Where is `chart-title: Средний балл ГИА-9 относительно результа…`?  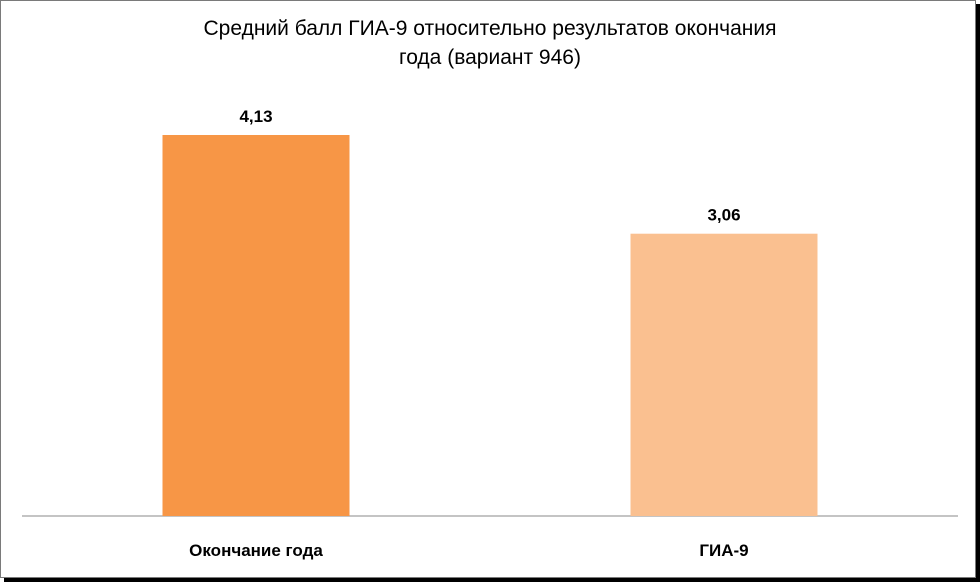
chart-title: Средний балл ГИА-9 относительно результа… is located at coordinates (490, 43).